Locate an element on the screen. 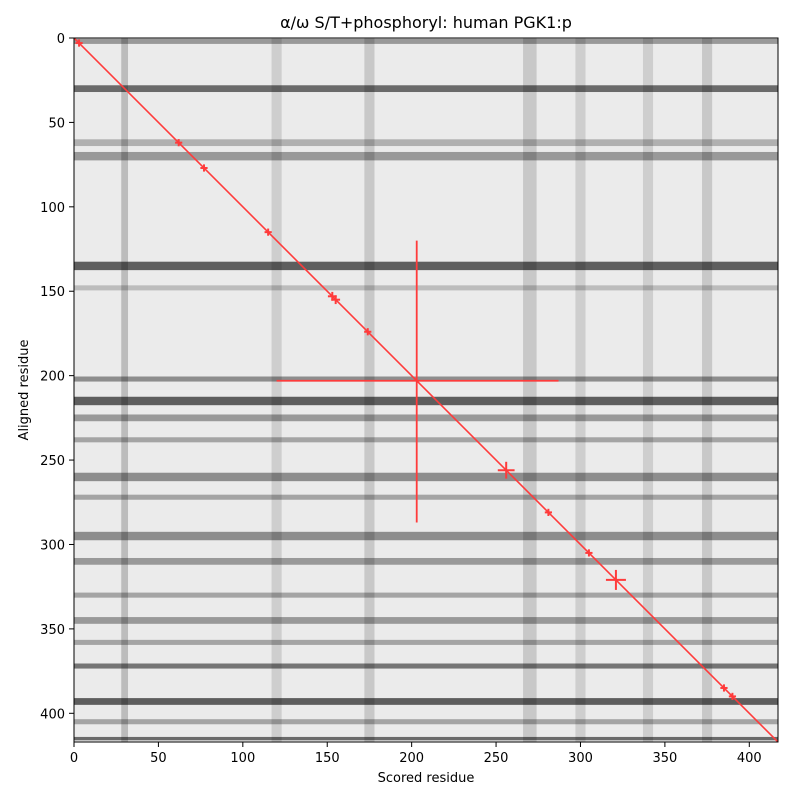 The height and width of the screenshot is (800, 800). y-axis-ticks: 0 50 100 150 200 250 300 350 400 is located at coordinates (57, 377).